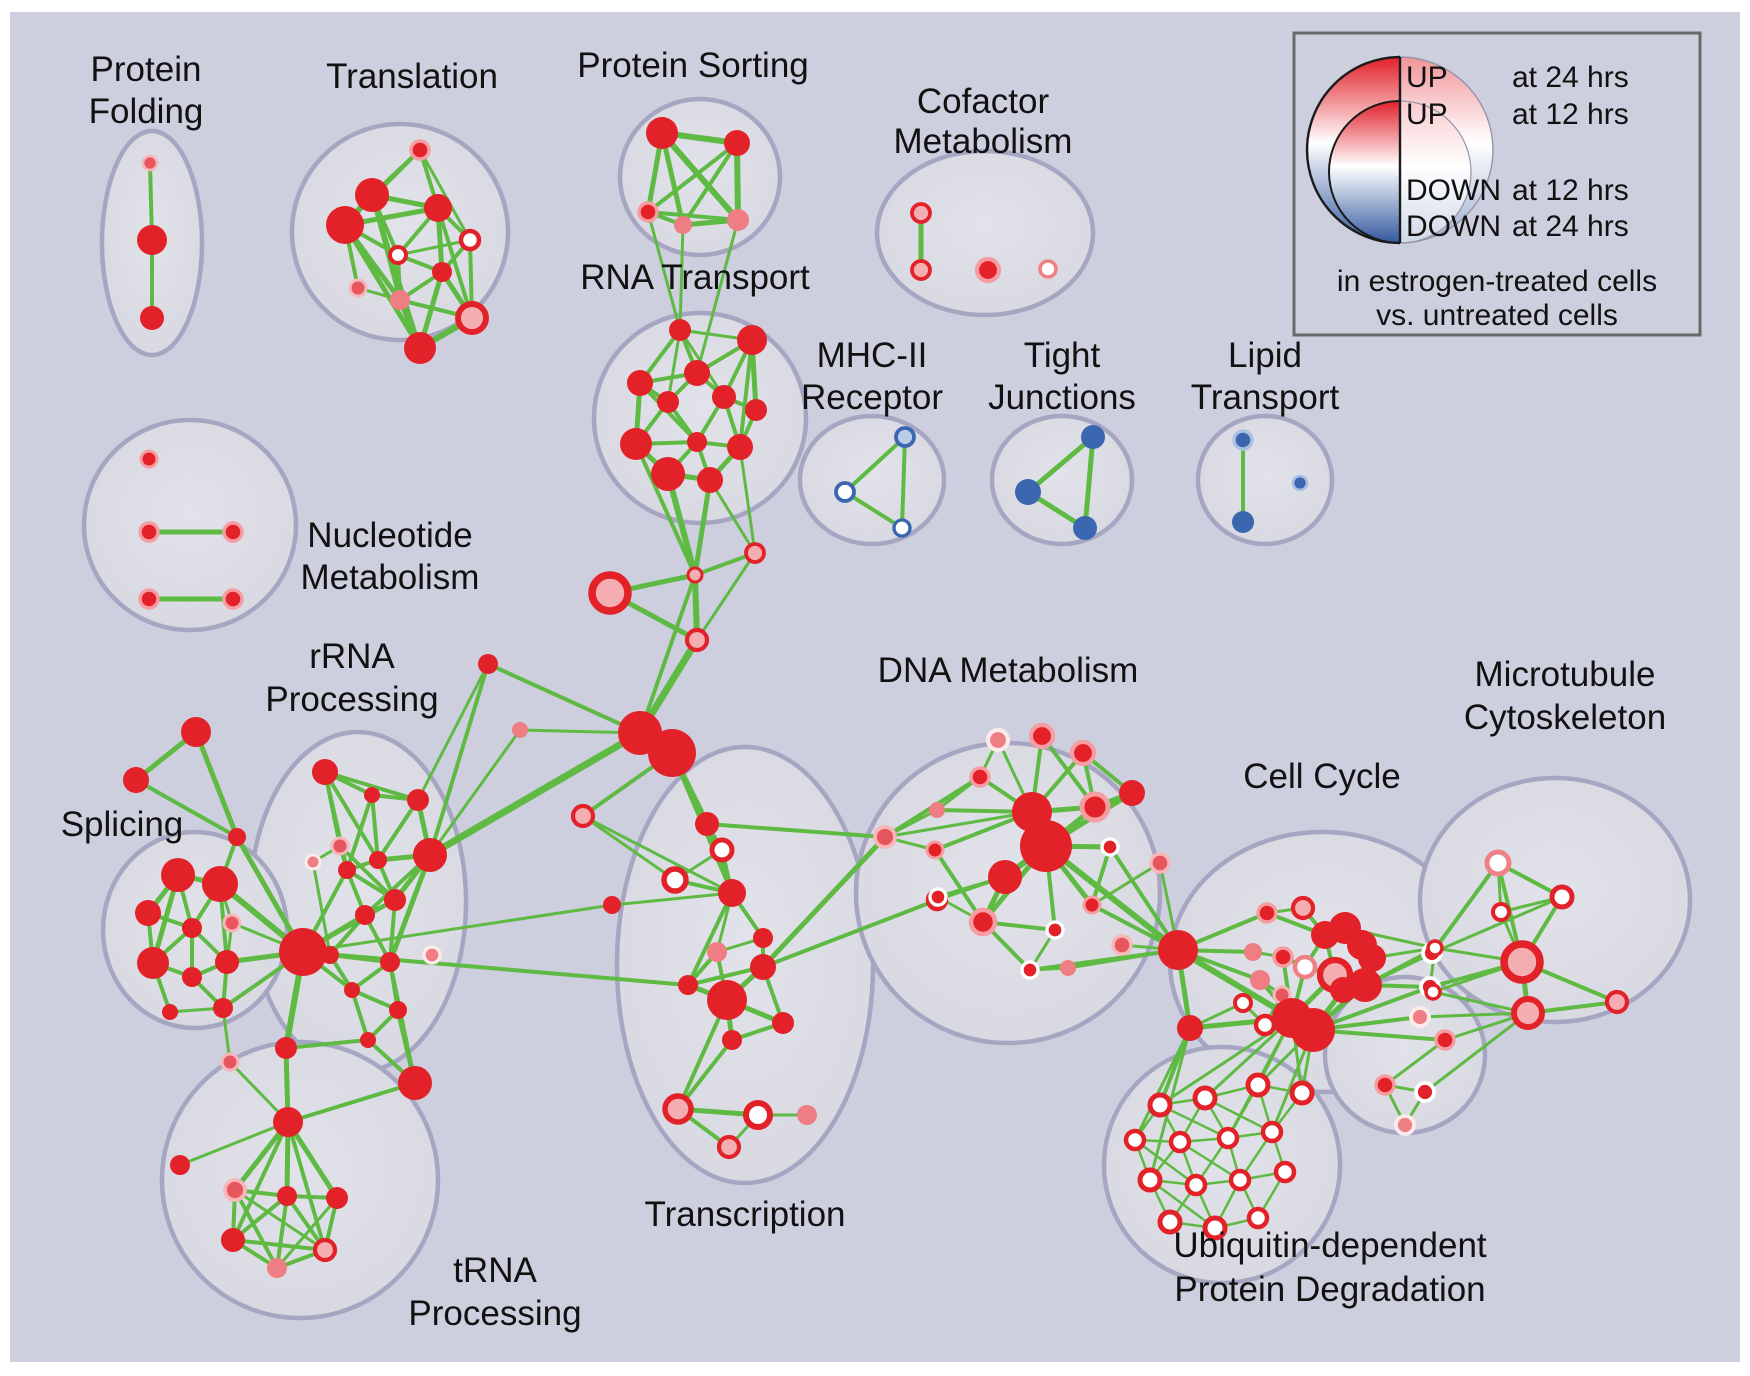  I want to click on node-v6-red, so click(153, 963).